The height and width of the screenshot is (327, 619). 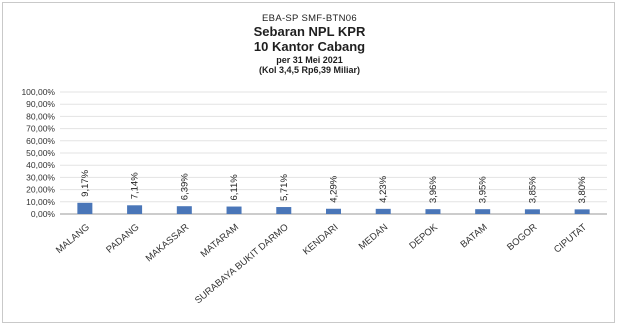 What do you see at coordinates (334, 188) in the screenshot?
I see `data-label: 4,29%` at bounding box center [334, 188].